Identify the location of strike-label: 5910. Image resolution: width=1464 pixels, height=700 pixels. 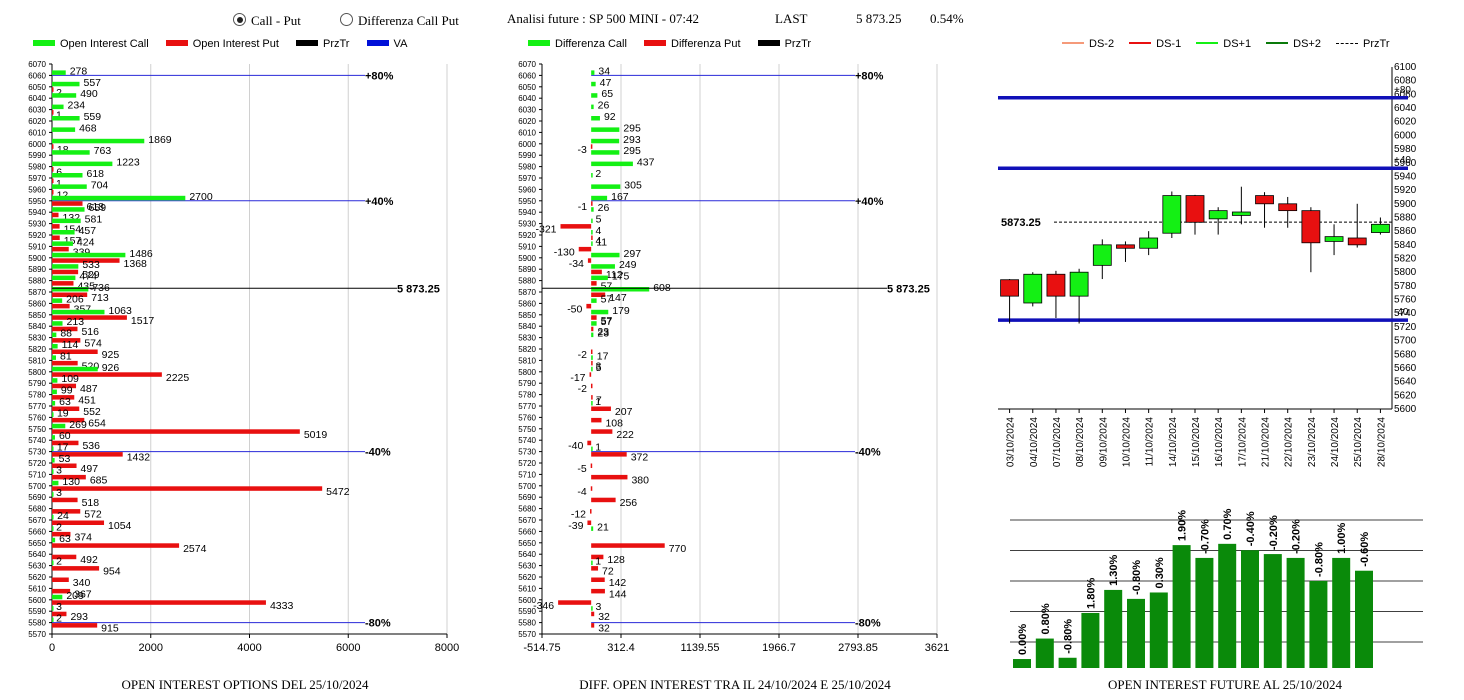
(37, 246).